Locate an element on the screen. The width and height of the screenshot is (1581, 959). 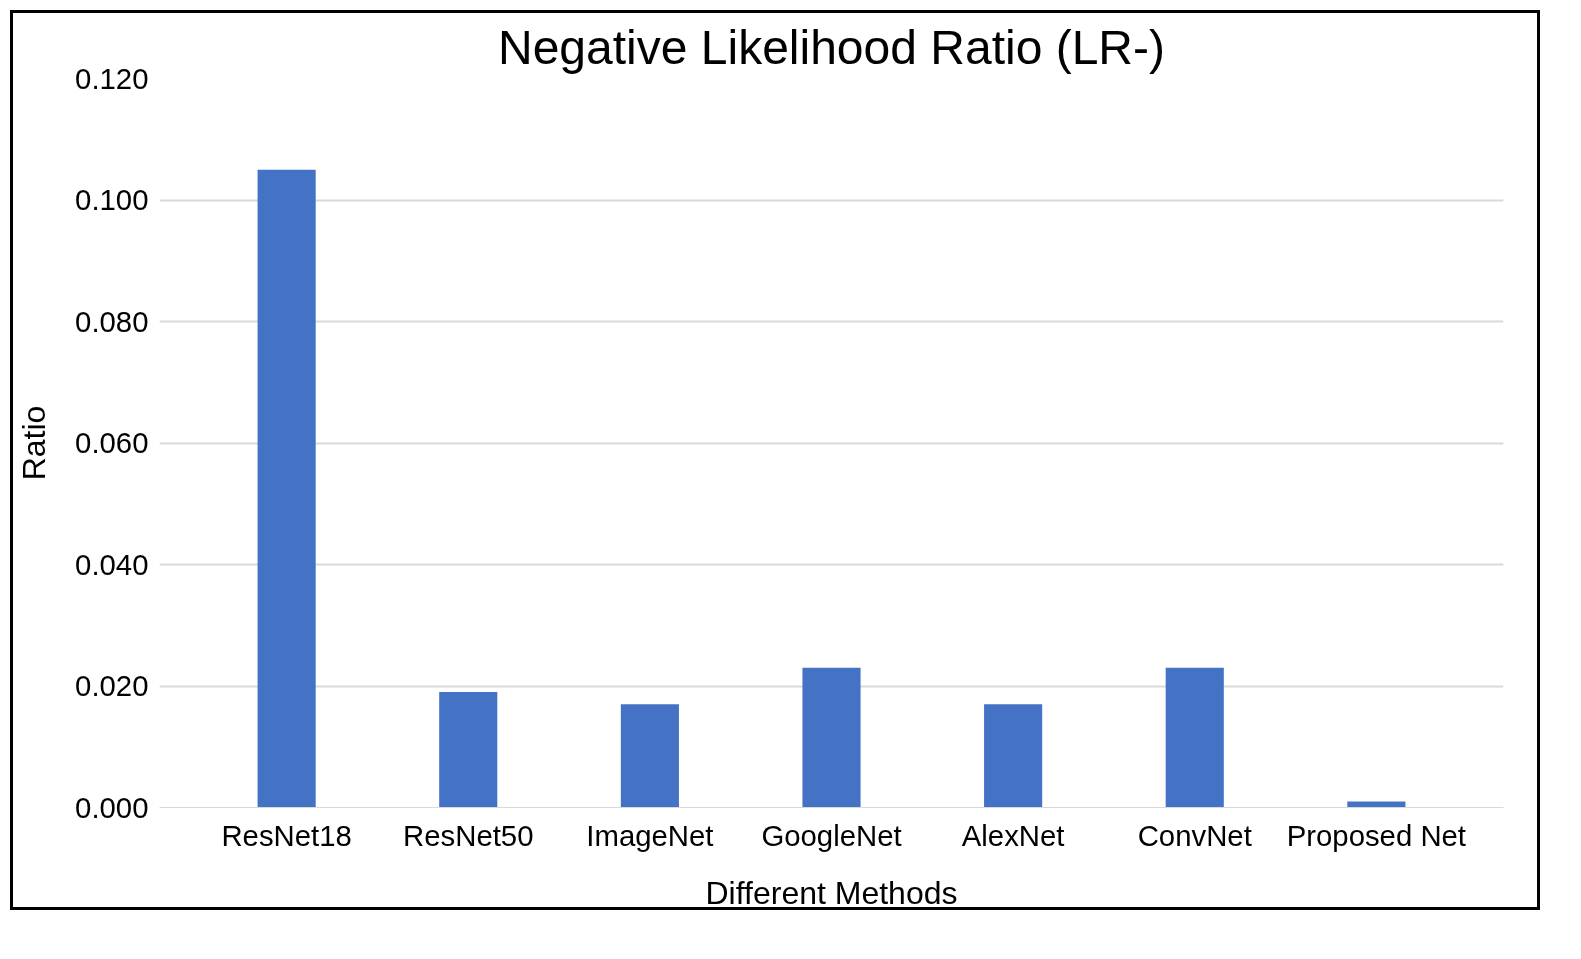
x-tick-label: GoogleNet is located at coordinates (831, 835).